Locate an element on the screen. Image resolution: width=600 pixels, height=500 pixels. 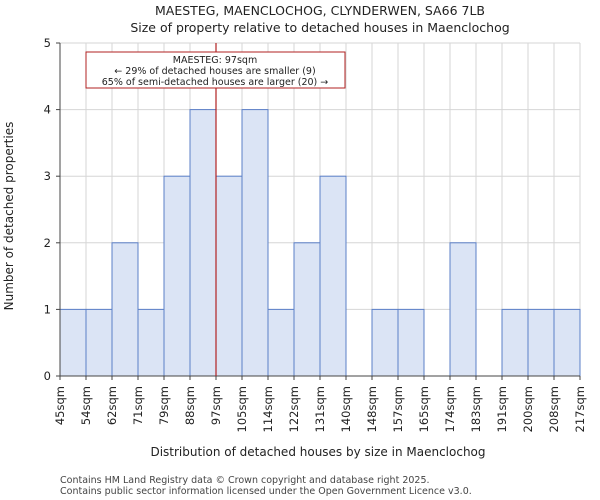
y-tick-2: 2 is located at coordinates (47, 243).